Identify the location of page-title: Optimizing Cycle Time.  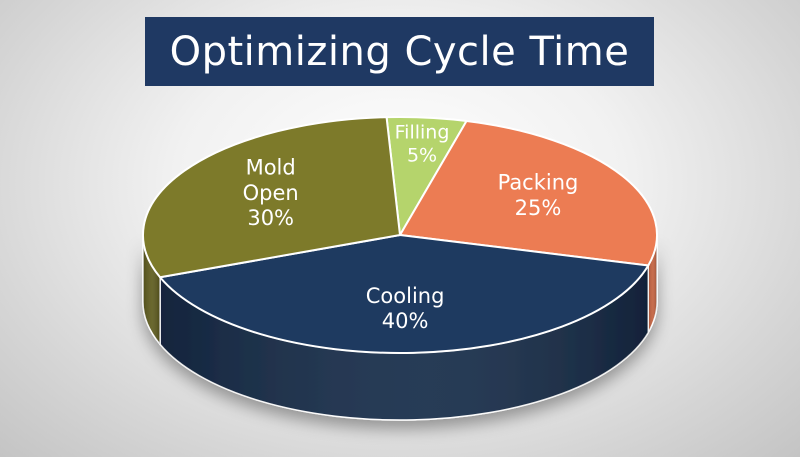
(399, 51).